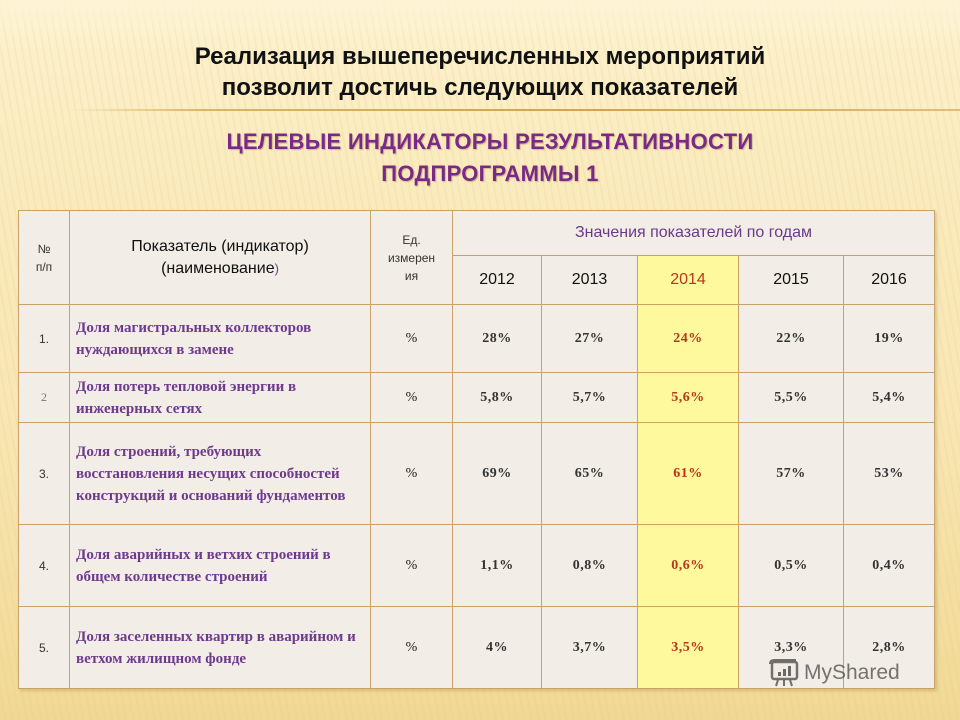 The image size is (960, 720). Describe the element at coordinates (589, 338) in the screenshot. I see `row-value-2013: 27%` at that location.